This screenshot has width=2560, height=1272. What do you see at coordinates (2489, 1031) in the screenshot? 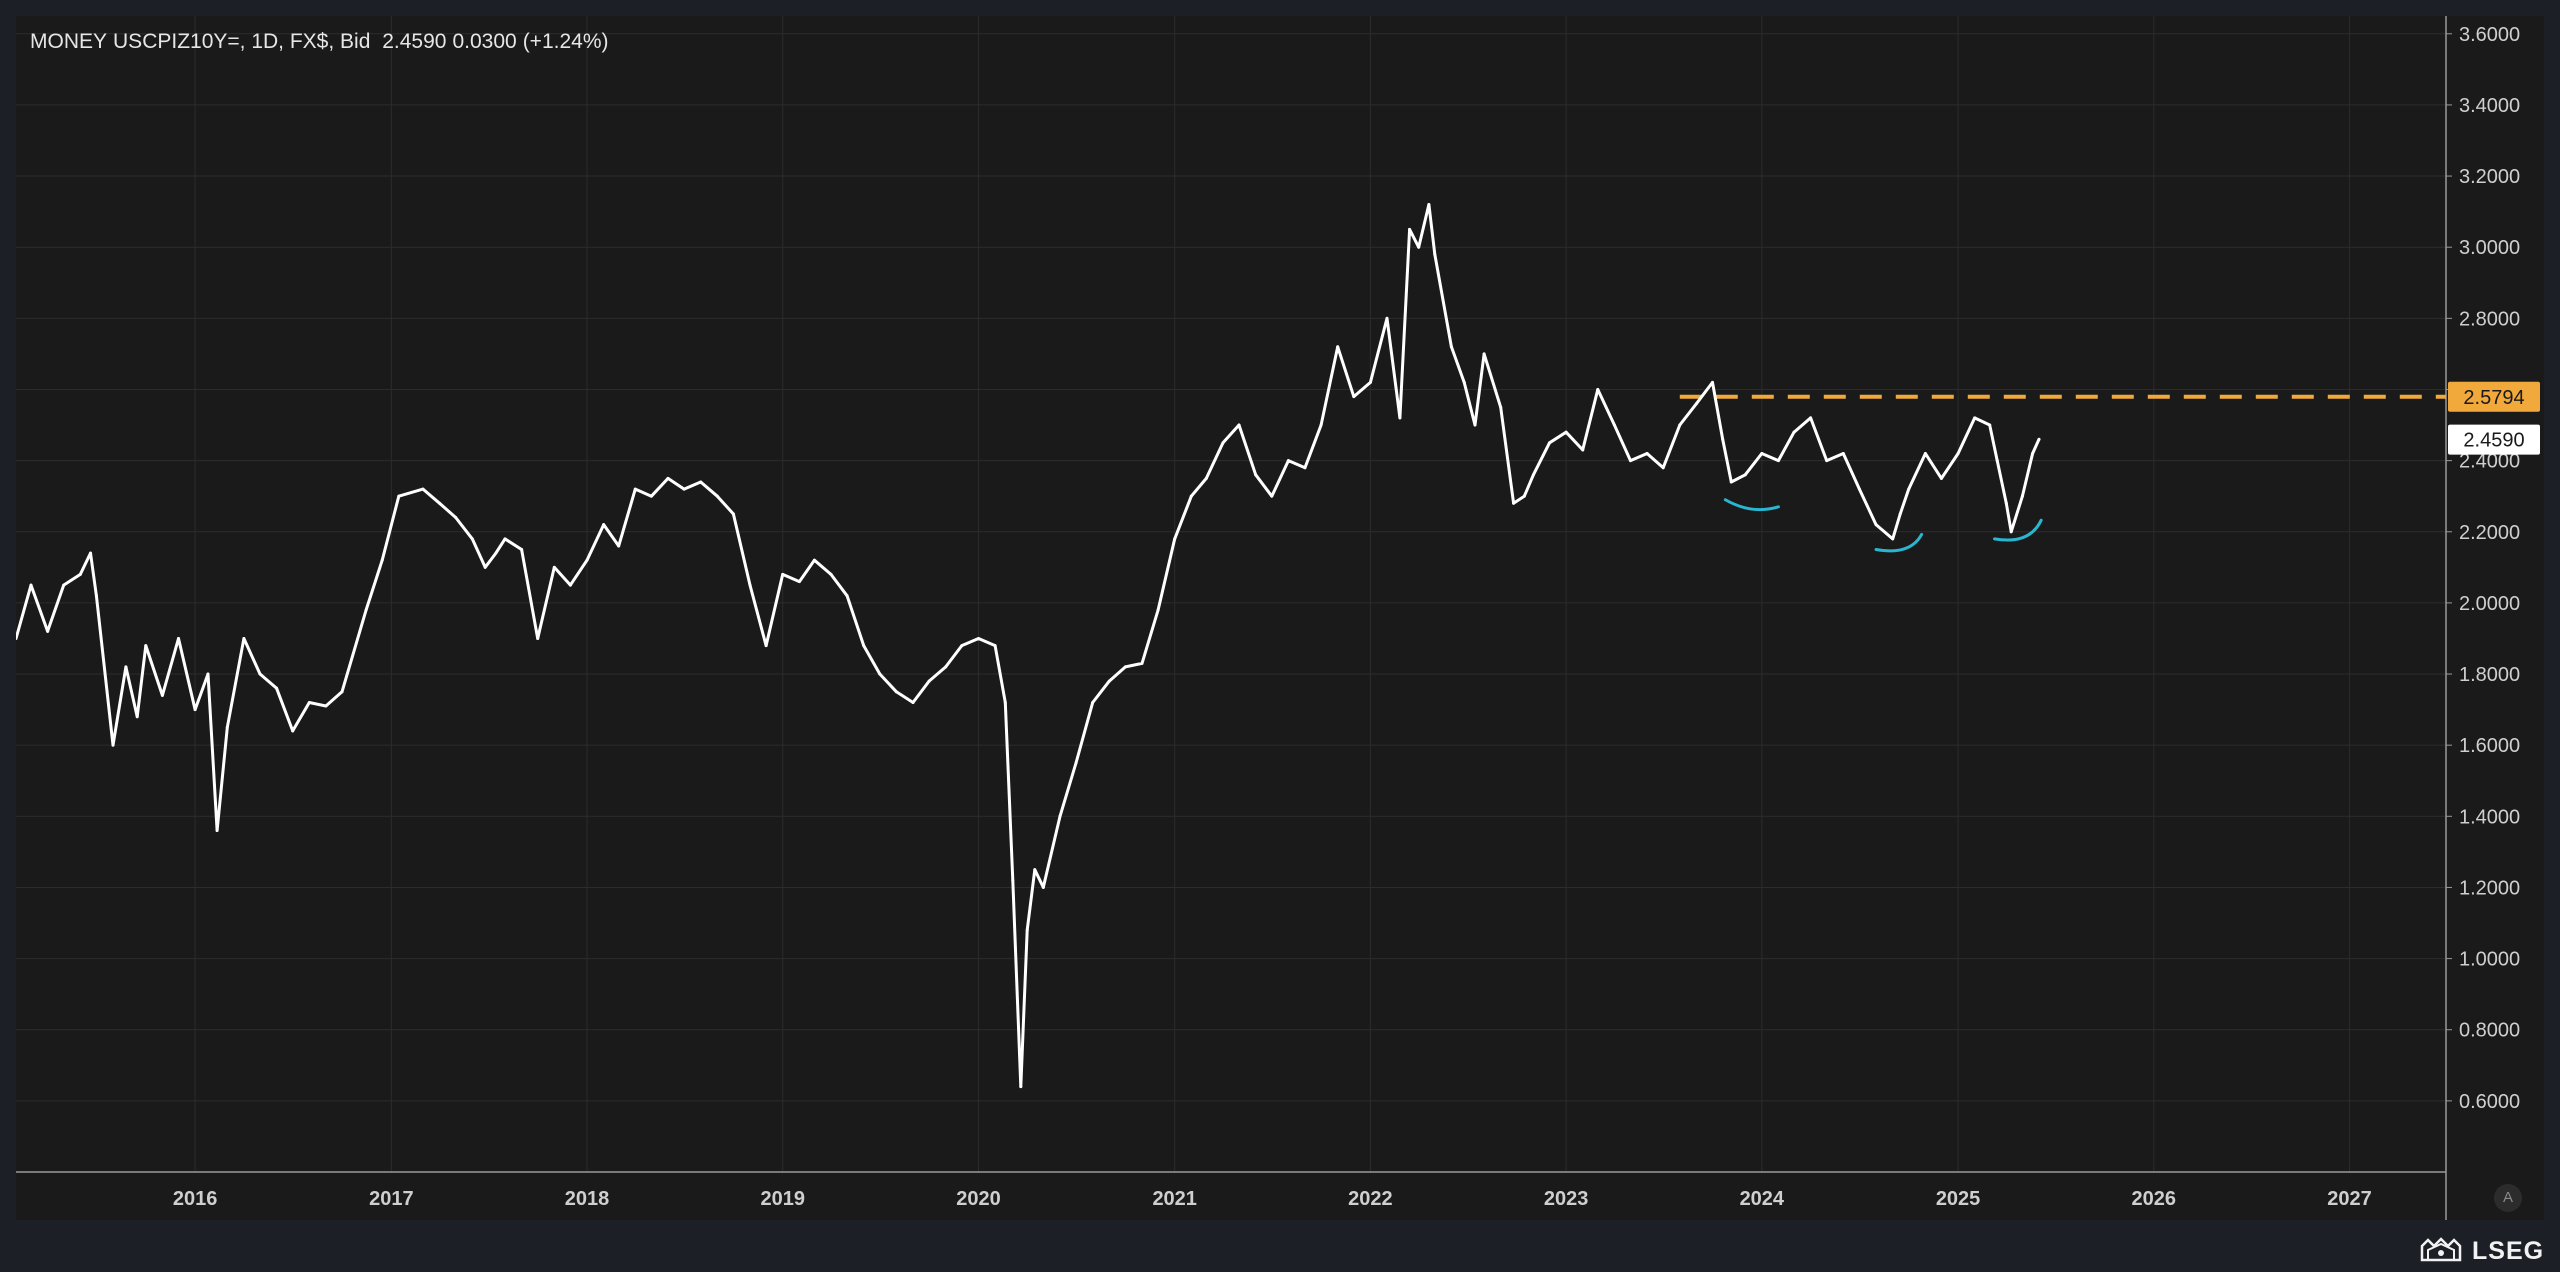
I see `y-tick-label: 0.8000` at bounding box center [2489, 1031].